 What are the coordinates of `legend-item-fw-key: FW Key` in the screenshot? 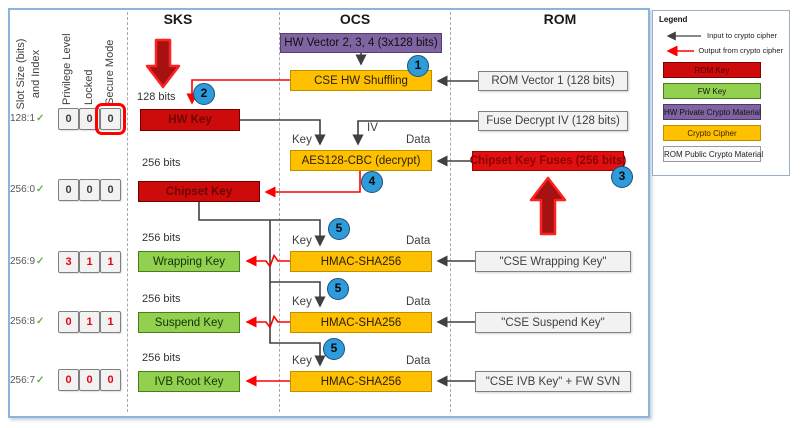 It's located at (712, 91).